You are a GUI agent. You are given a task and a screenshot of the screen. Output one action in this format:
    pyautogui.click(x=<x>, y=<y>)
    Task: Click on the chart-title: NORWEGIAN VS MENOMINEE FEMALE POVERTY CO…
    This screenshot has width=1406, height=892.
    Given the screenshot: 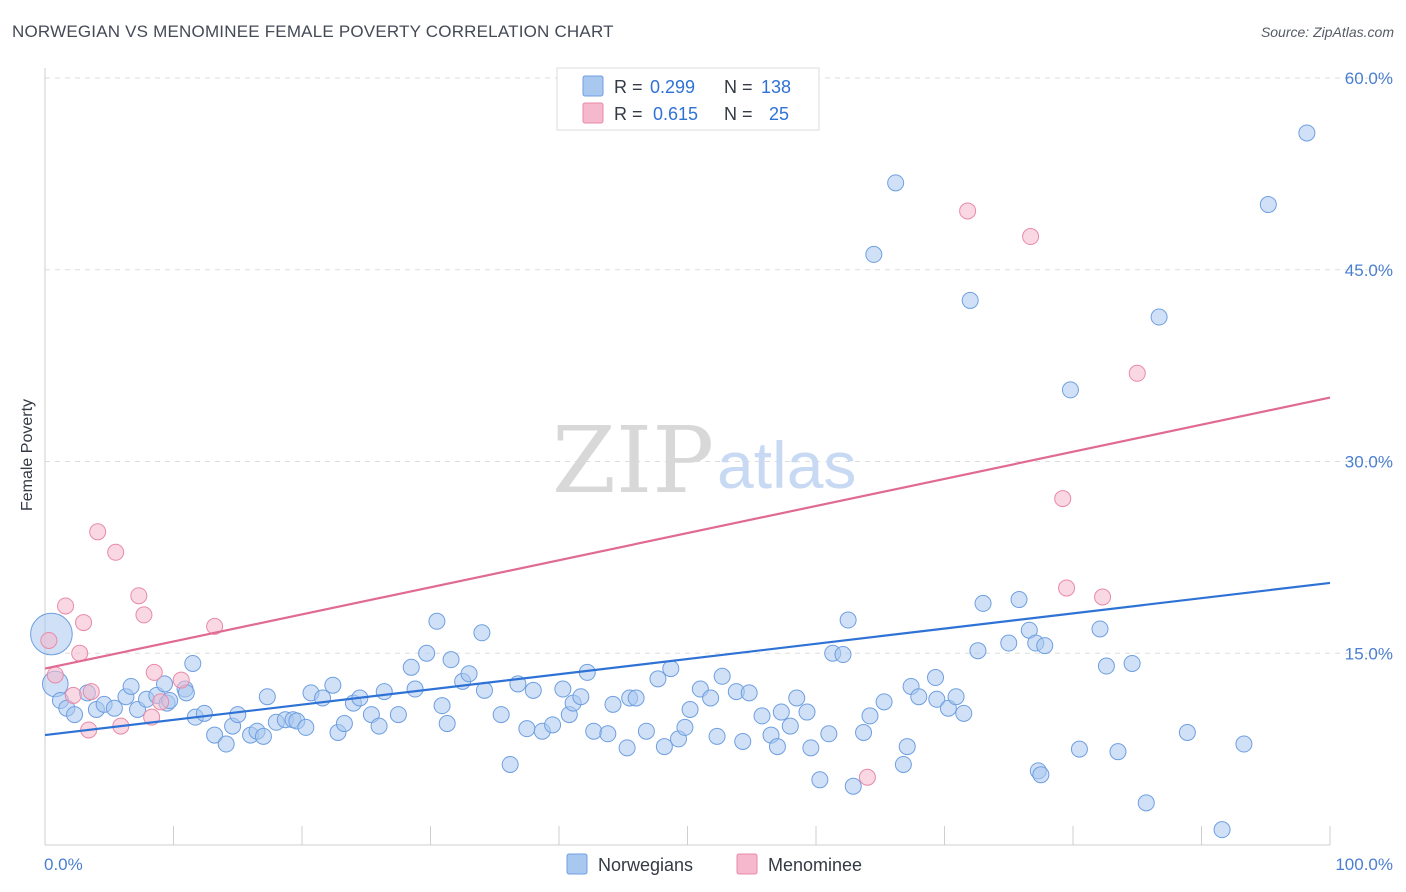 What is the action you would take?
    pyautogui.click(x=313, y=31)
    